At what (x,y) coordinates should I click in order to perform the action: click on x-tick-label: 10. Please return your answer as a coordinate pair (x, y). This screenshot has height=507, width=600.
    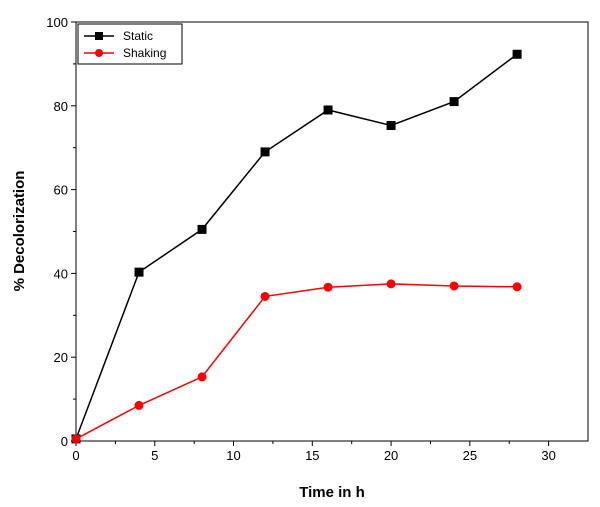
    Looking at the image, I should click on (233, 455).